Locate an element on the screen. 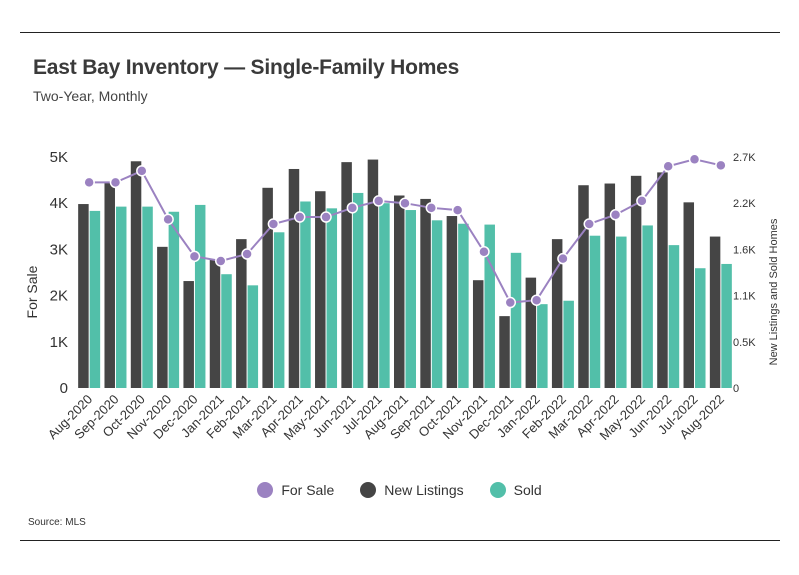  legend-item-for-sale: For Sale is located at coordinates (295, 490).